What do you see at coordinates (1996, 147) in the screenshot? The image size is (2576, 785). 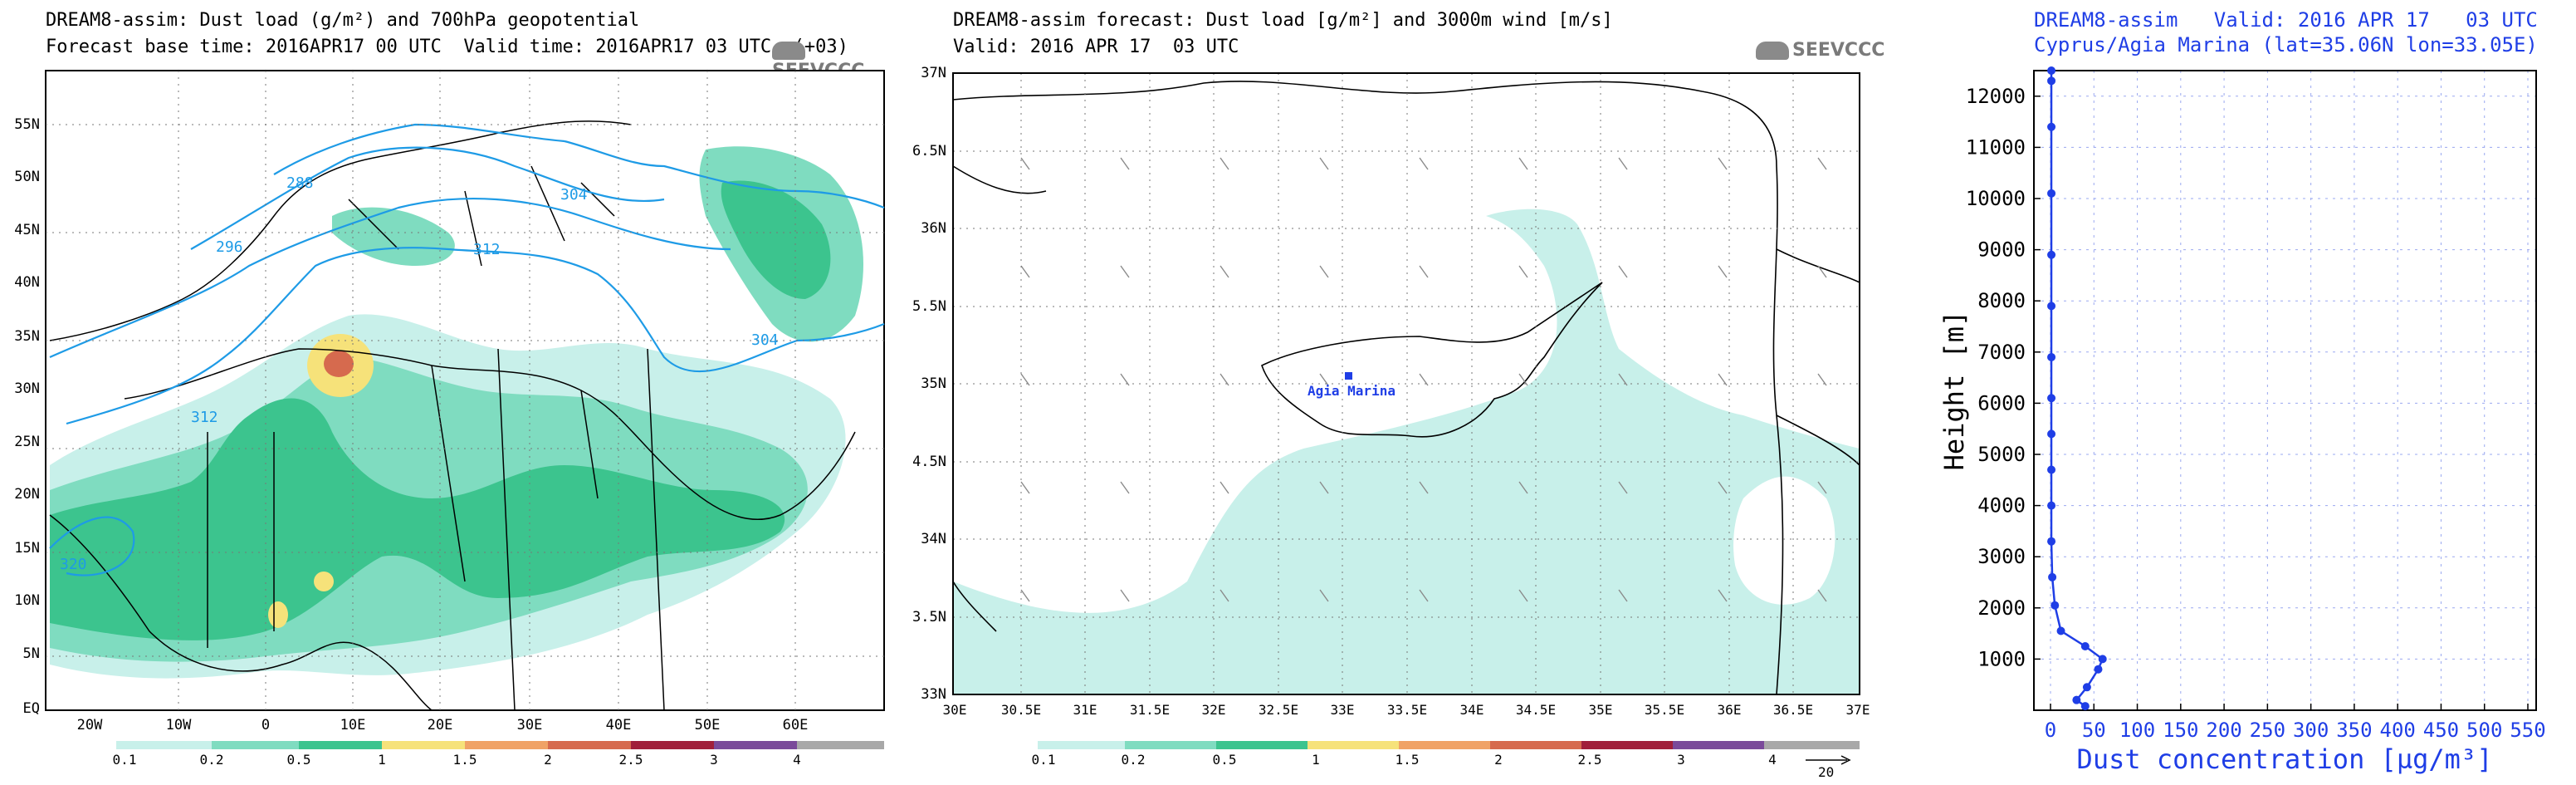 I see `y-tick-label: 11000` at bounding box center [1996, 147].